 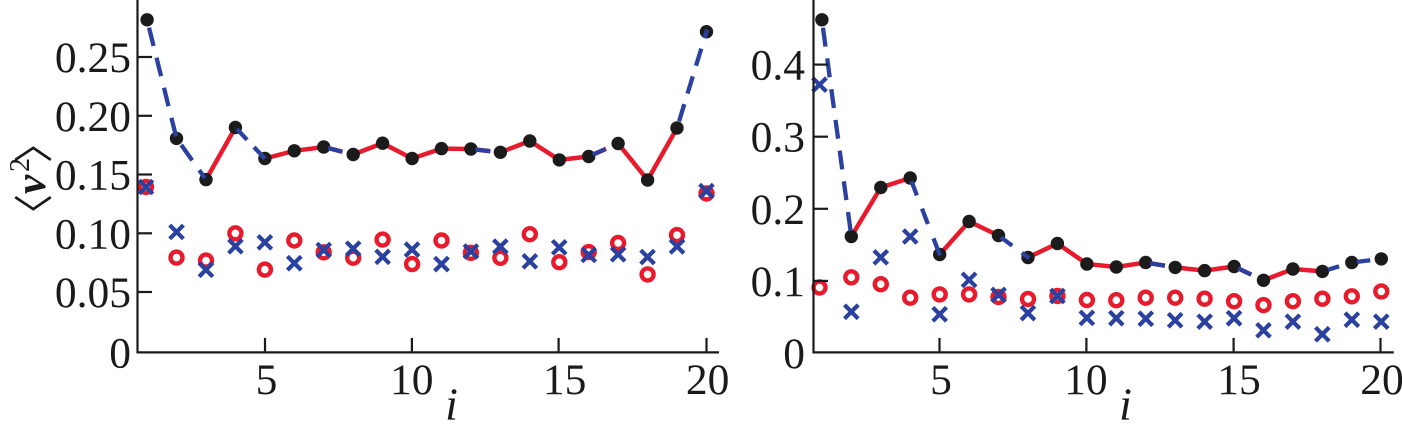 I want to click on svg-text: 0.10, so click(x=93, y=234).